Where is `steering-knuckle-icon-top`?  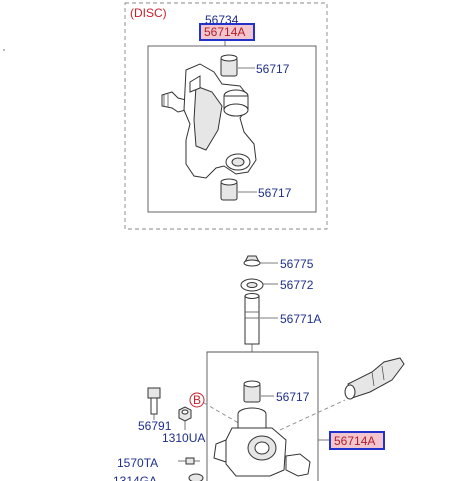 steering-knuckle-icon-top is located at coordinates (209, 121).